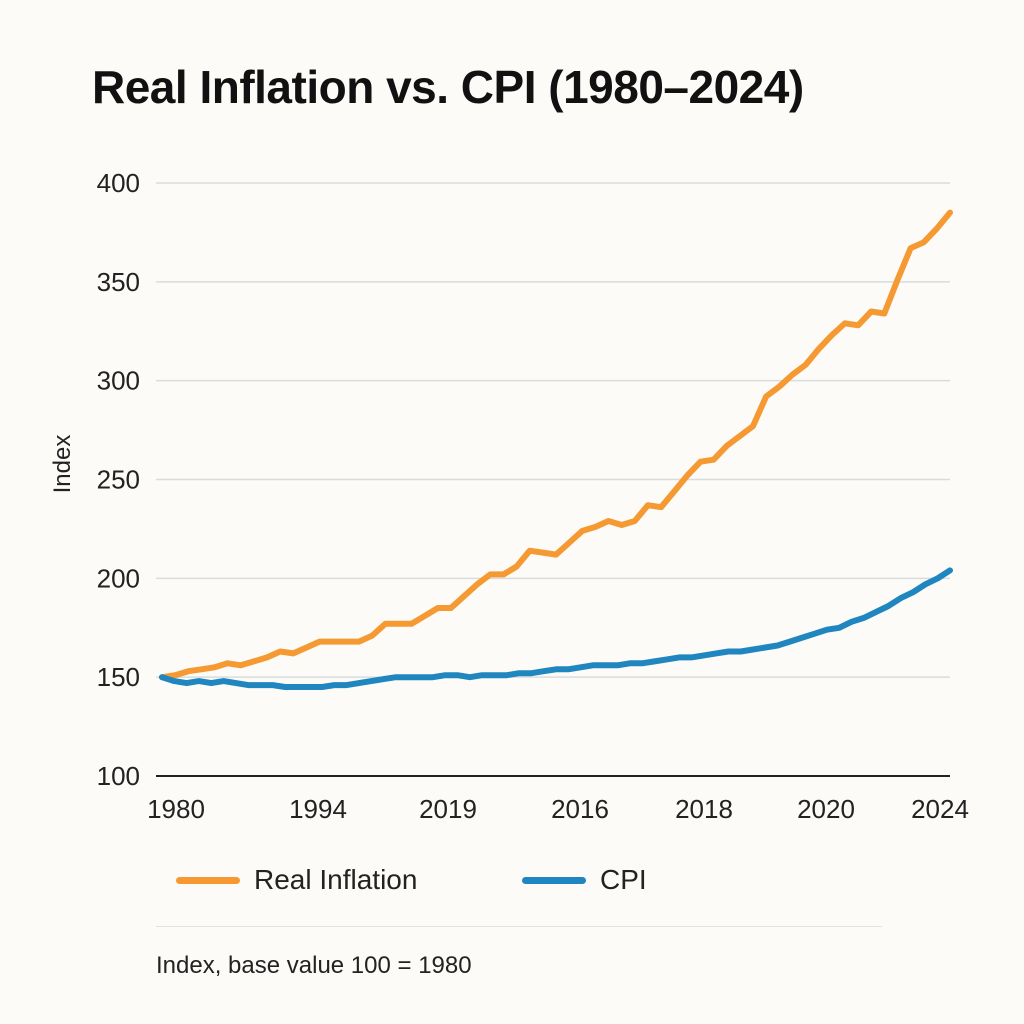 The height and width of the screenshot is (1024, 1024). I want to click on y-tick-200: 200, so click(118, 578).